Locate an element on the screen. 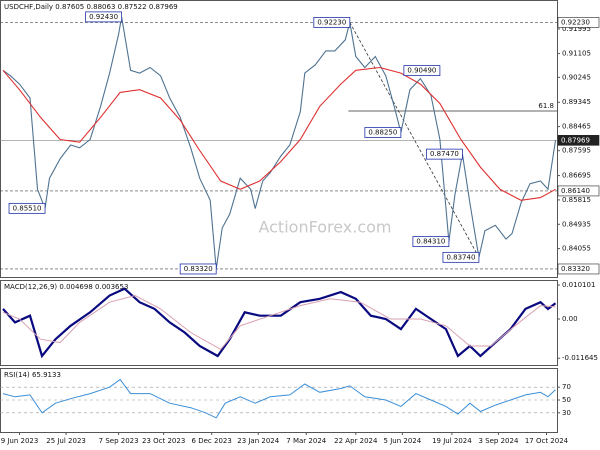  annotation-label: 0.85510 is located at coordinates (27, 208).